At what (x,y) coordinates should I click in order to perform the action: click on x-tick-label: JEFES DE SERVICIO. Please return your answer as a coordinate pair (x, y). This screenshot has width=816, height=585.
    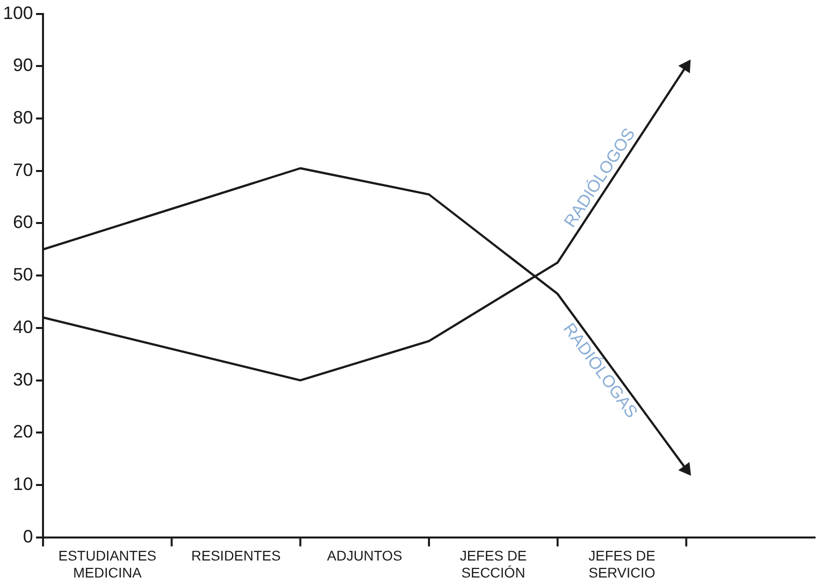
    Looking at the image, I should click on (622, 564).